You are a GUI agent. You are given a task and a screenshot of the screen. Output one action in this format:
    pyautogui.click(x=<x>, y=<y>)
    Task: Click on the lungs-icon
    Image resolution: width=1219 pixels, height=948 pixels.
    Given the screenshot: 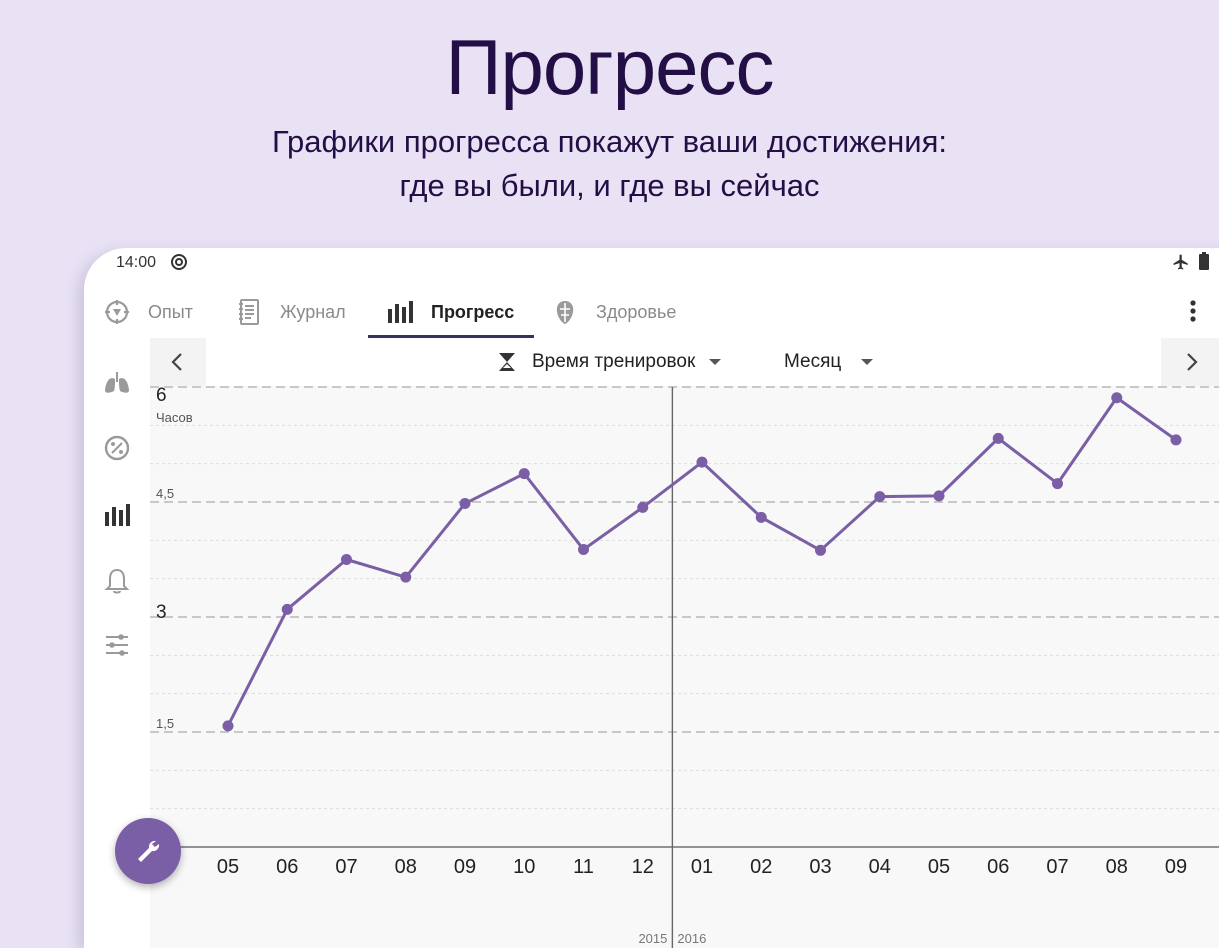 What is the action you would take?
    pyautogui.click(x=117, y=383)
    